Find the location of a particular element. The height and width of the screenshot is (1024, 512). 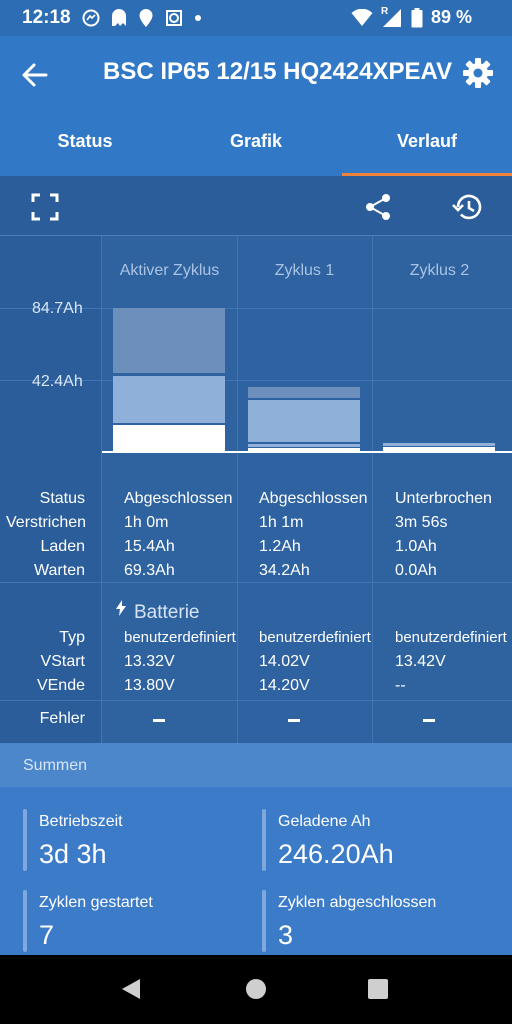

history-icon is located at coordinates (467, 207).